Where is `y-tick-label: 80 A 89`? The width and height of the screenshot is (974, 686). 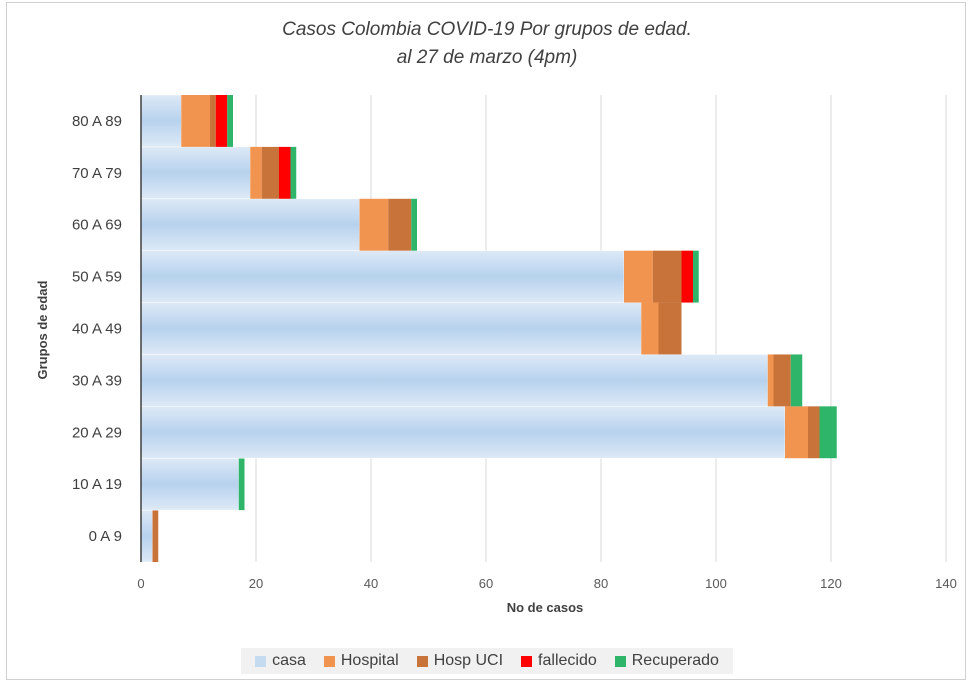 y-tick-label: 80 A 89 is located at coordinates (97, 121).